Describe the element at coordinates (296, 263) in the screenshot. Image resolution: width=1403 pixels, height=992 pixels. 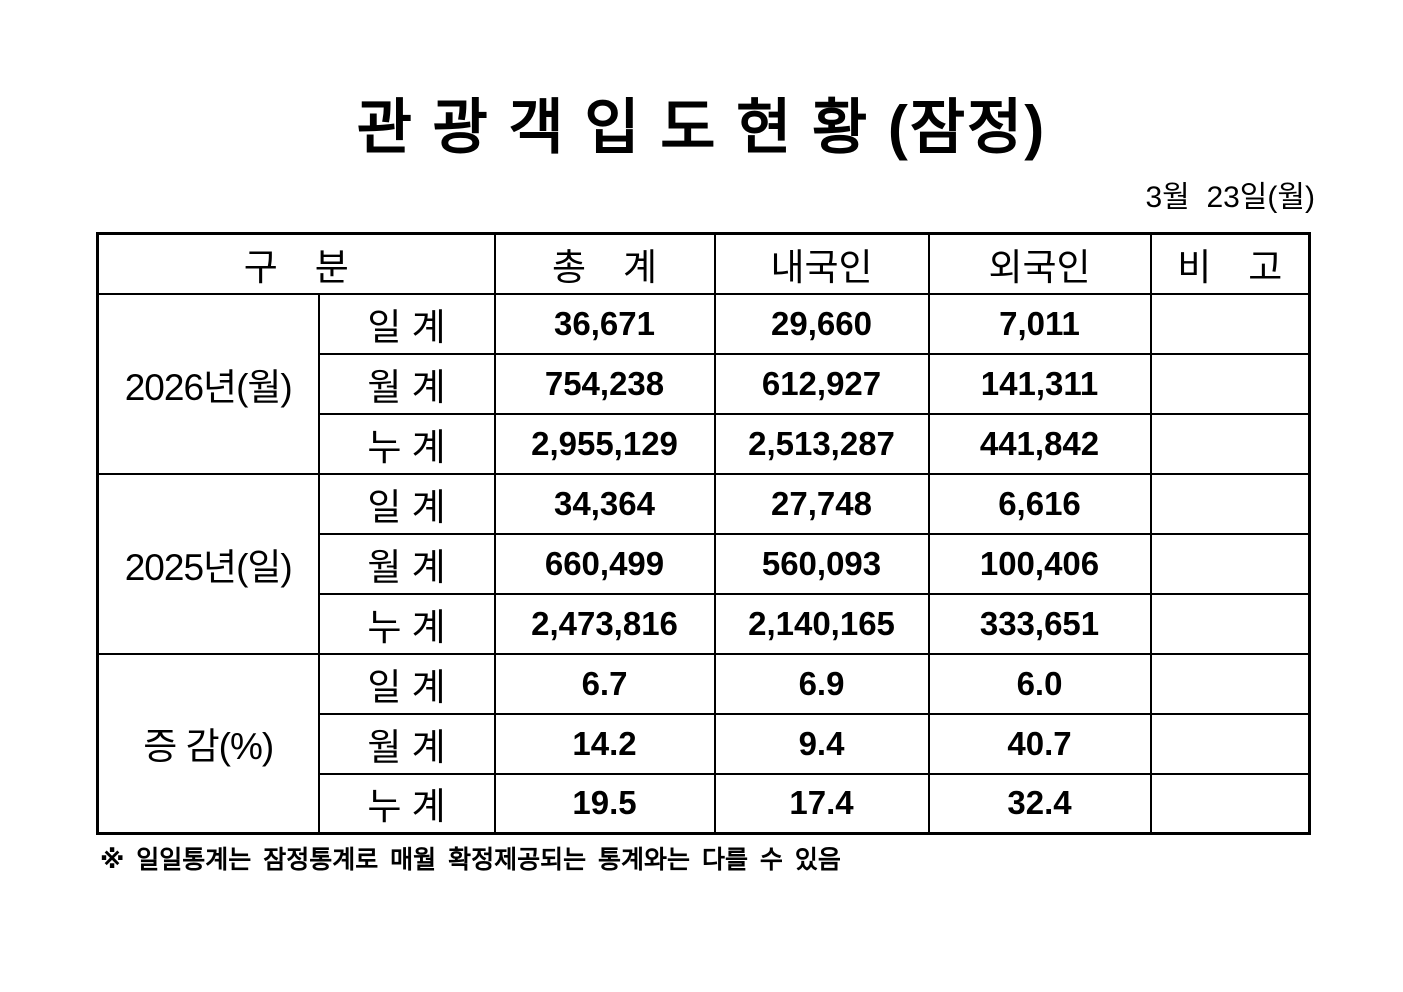
I see `column-header-category: 구 분` at that location.